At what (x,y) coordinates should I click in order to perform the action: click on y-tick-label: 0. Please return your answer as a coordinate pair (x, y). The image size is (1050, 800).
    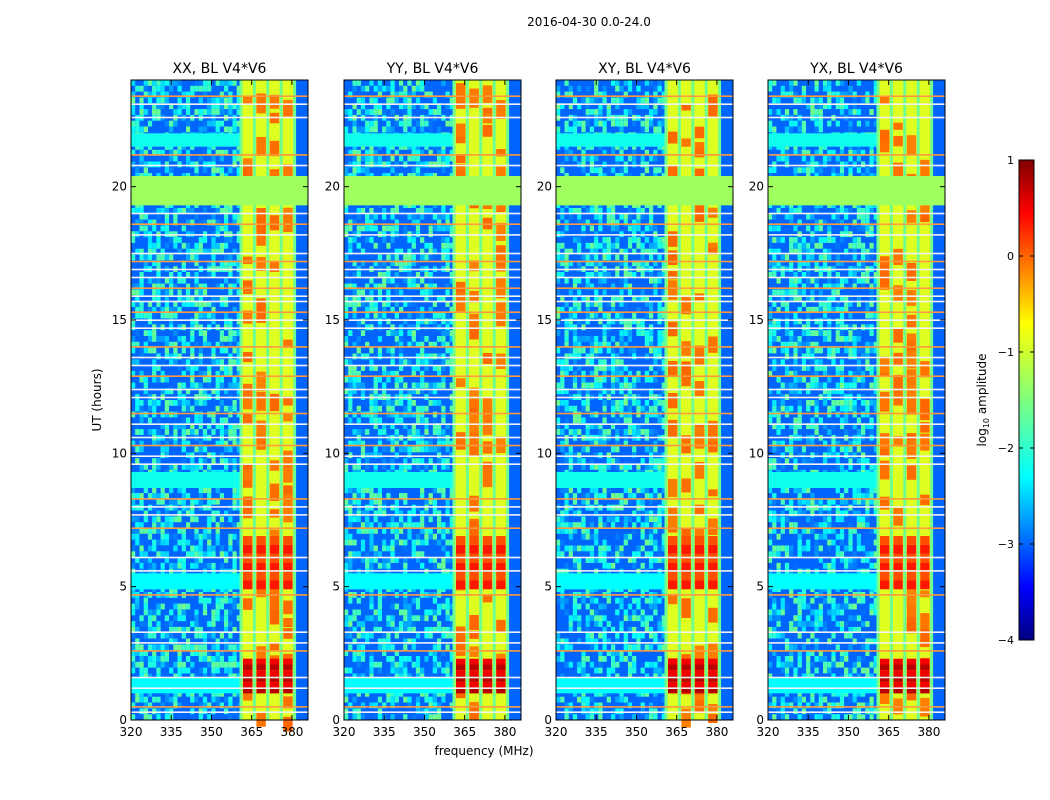
    Looking at the image, I should click on (123, 720).